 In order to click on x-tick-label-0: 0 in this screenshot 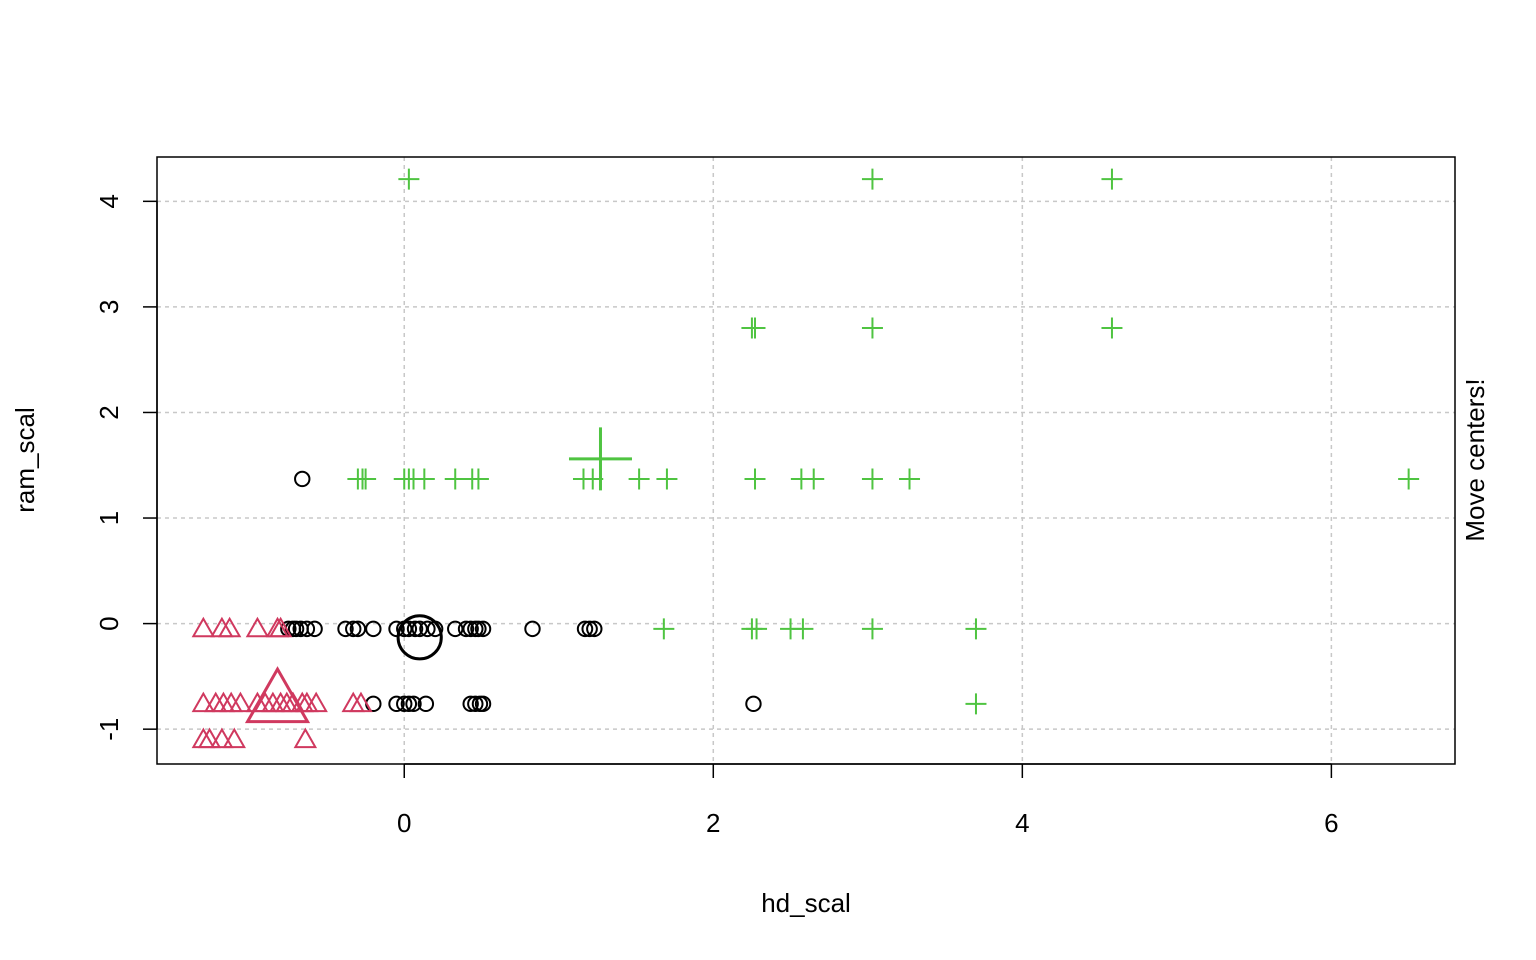, I will do `click(404, 823)`.